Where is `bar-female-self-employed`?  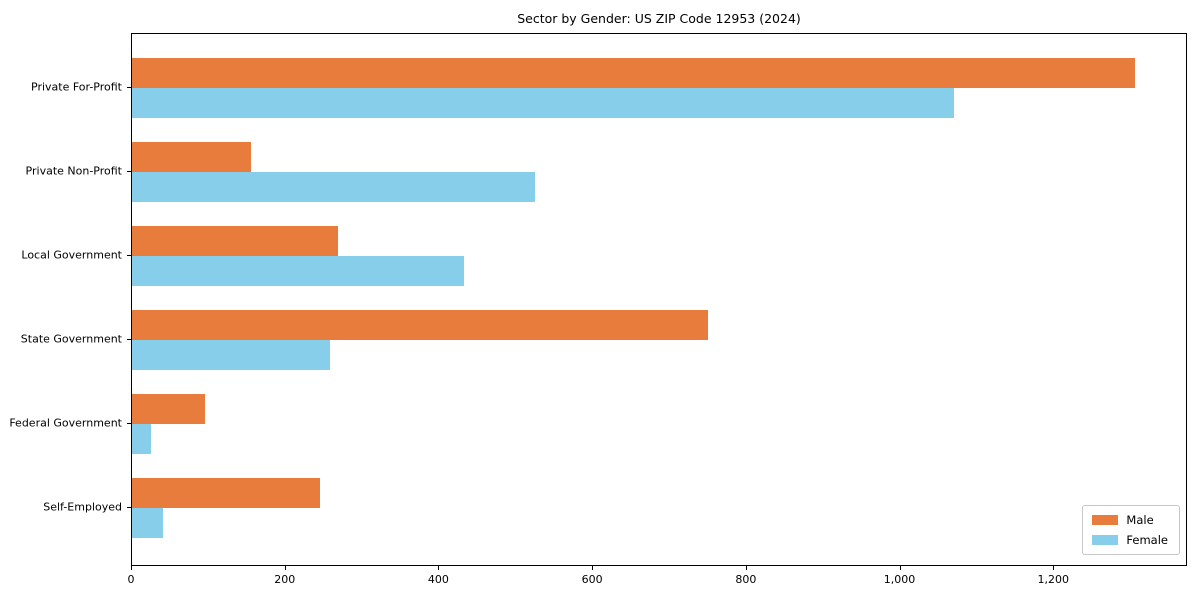 bar-female-self-employed is located at coordinates (147, 523).